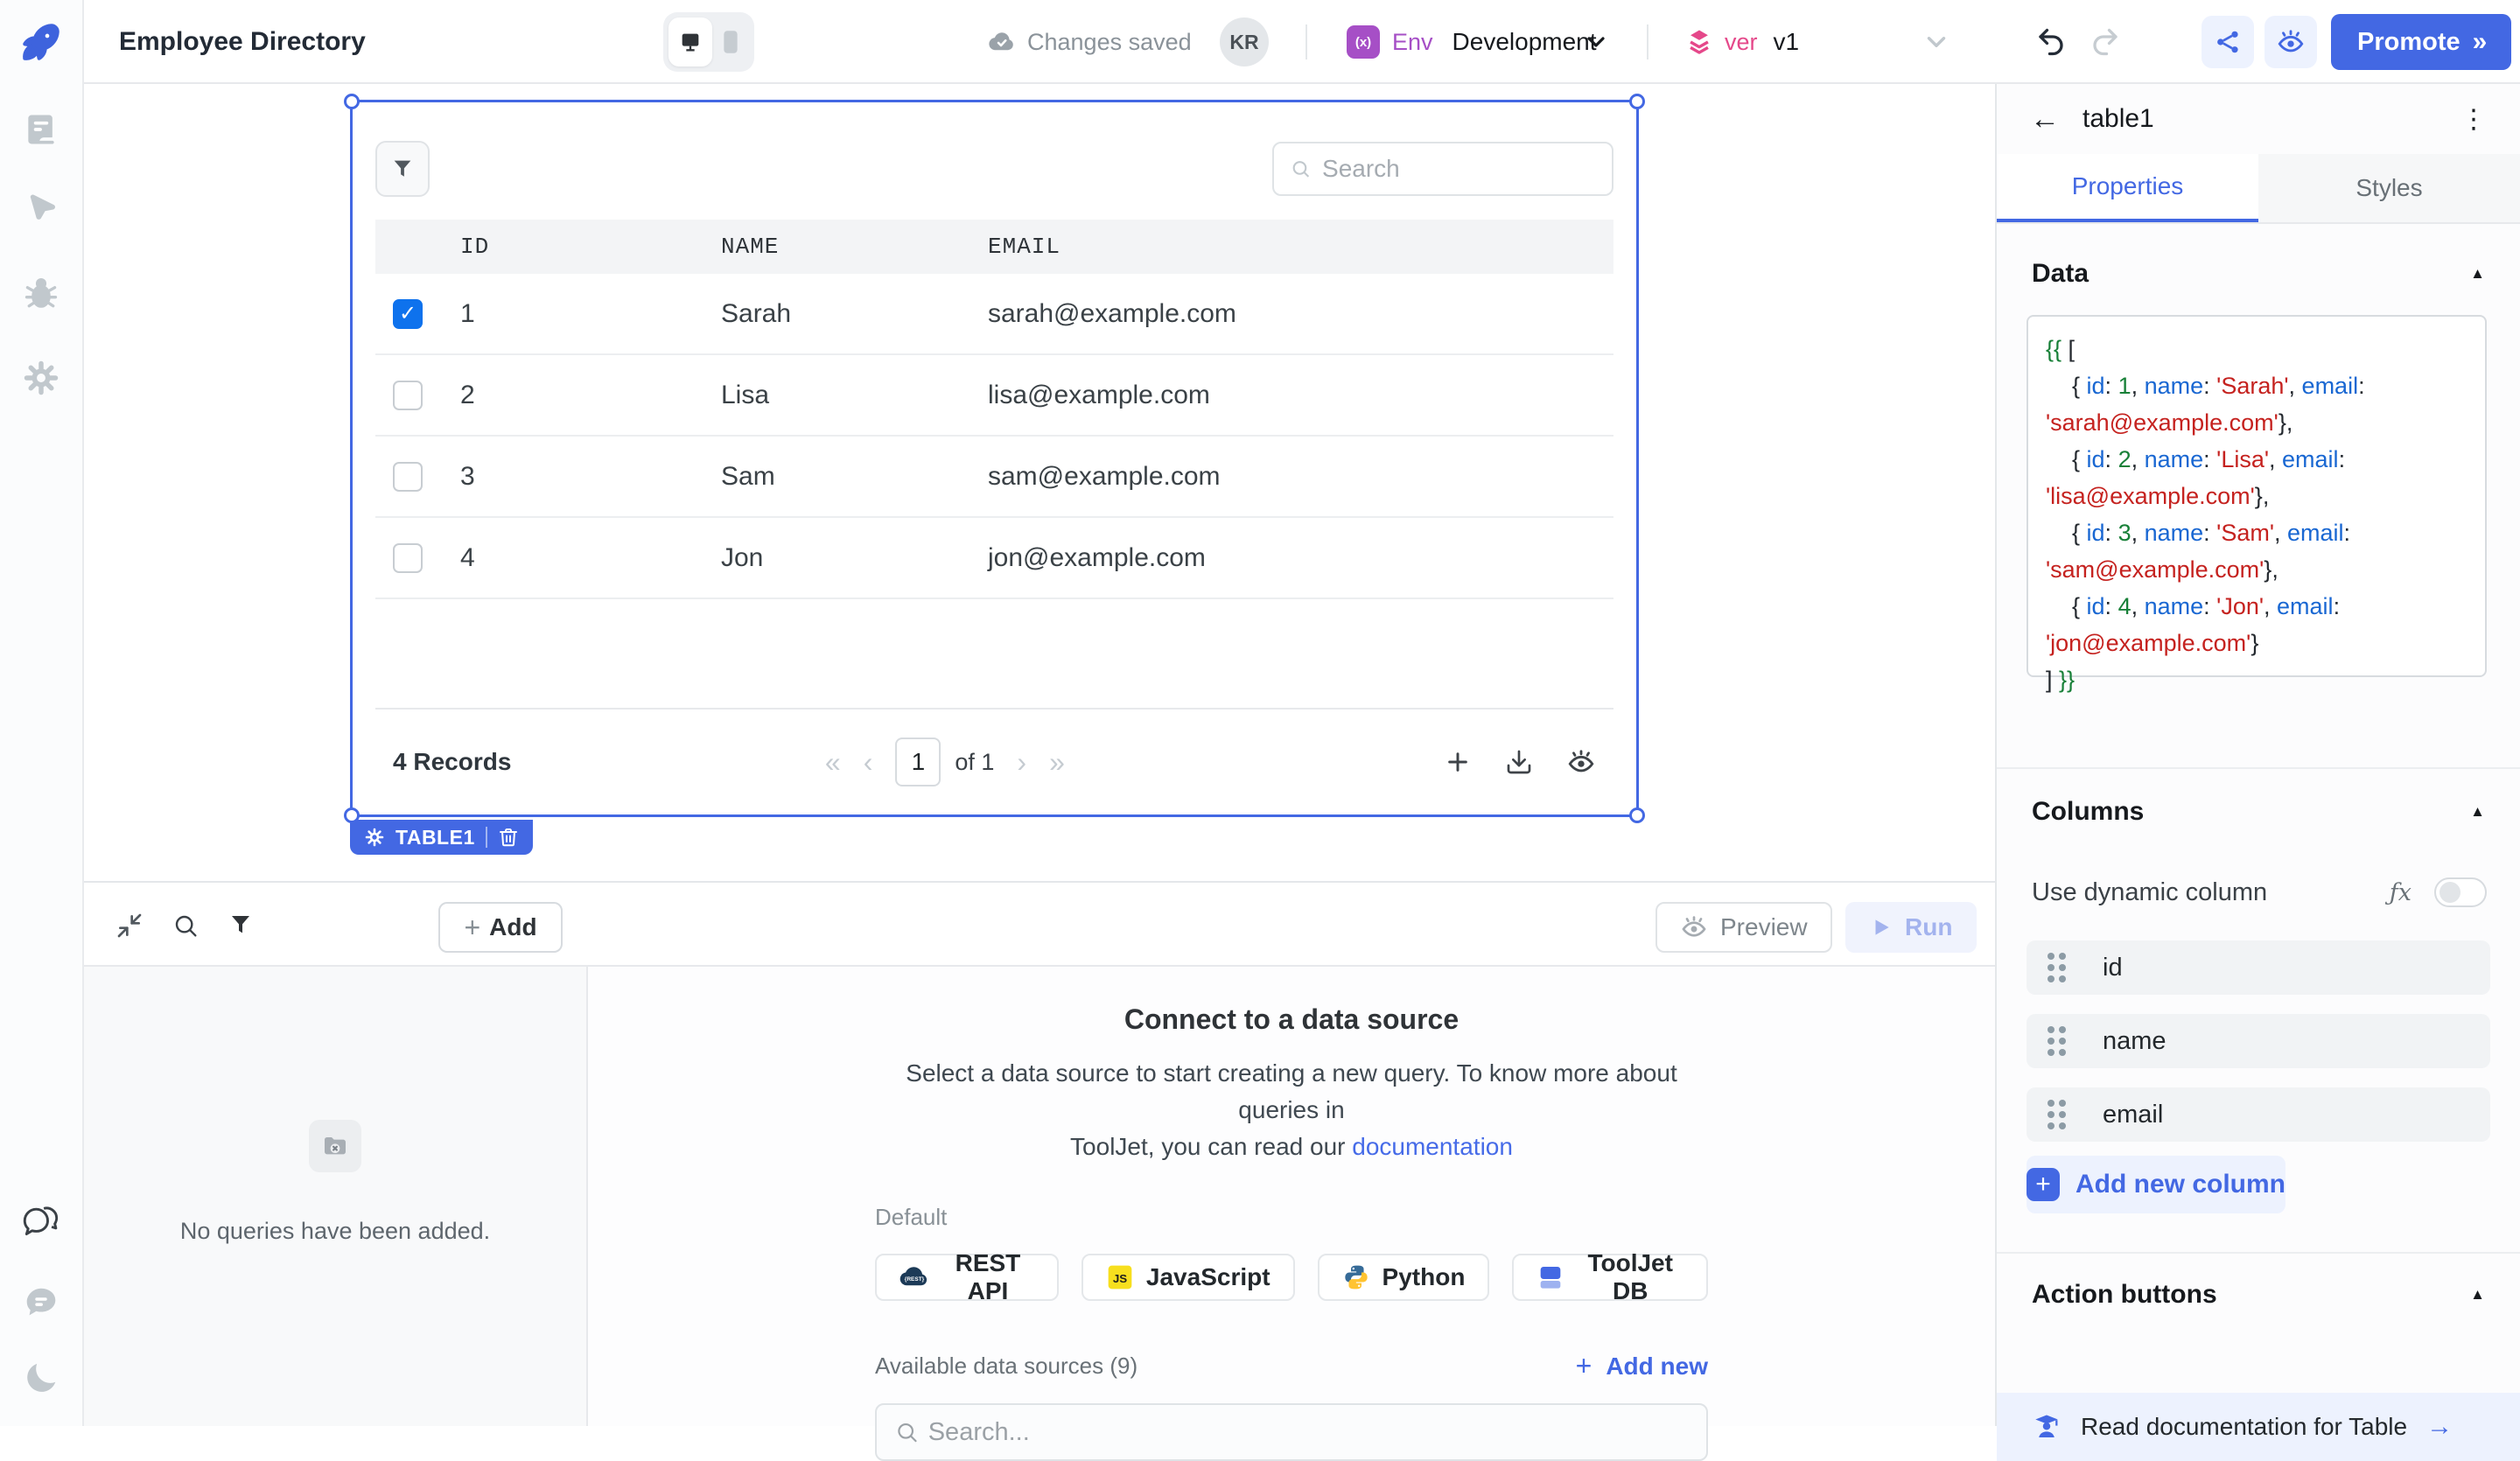 The width and height of the screenshot is (2520, 1461). What do you see at coordinates (1308, 1432) in the screenshot?
I see `datasource-search-input` at bounding box center [1308, 1432].